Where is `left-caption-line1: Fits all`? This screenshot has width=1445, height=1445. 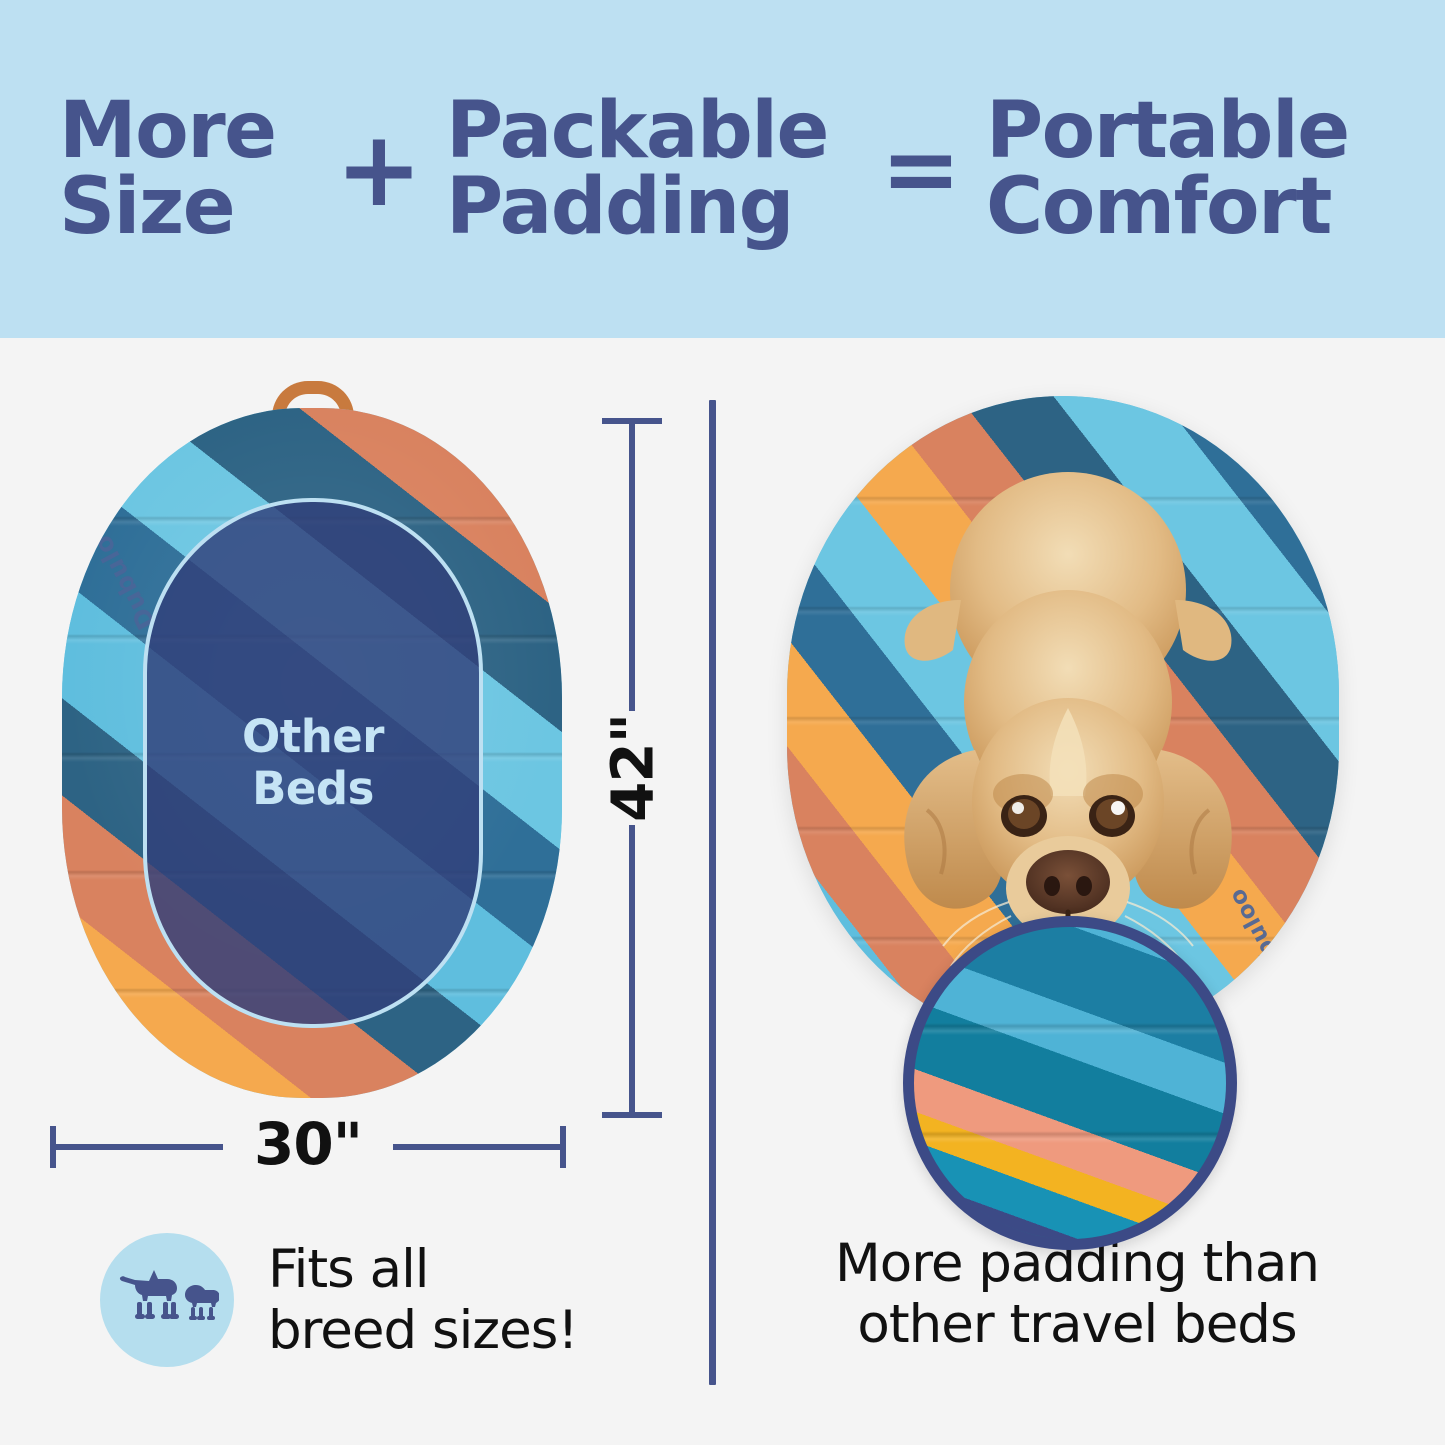 left-caption-line1: Fits all is located at coordinates (349, 1269).